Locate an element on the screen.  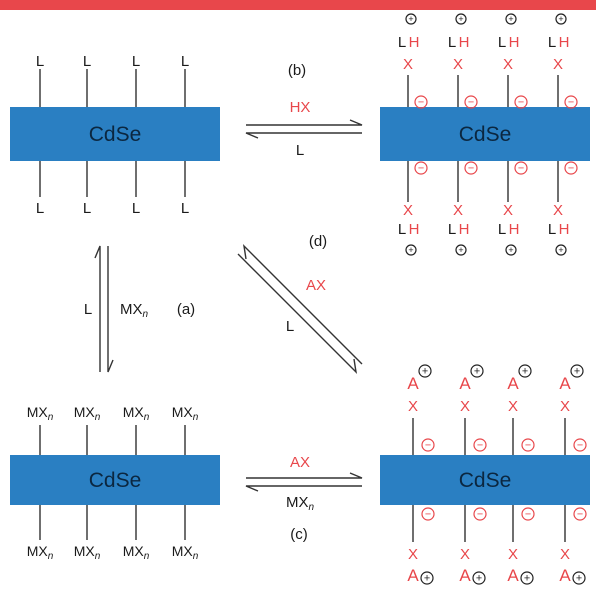
charge-minus-bottom-2: − is located at coordinates (528, 514).